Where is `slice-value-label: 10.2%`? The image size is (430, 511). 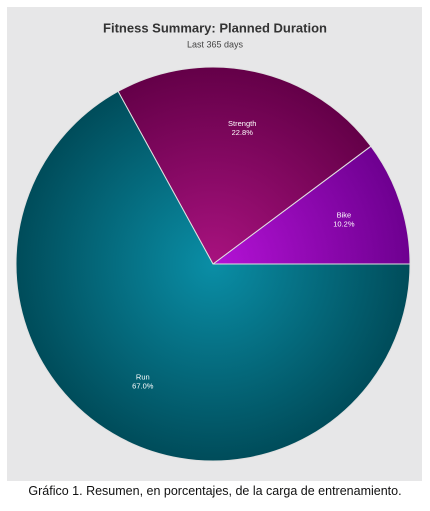
slice-value-label: 10.2% is located at coordinates (344, 224).